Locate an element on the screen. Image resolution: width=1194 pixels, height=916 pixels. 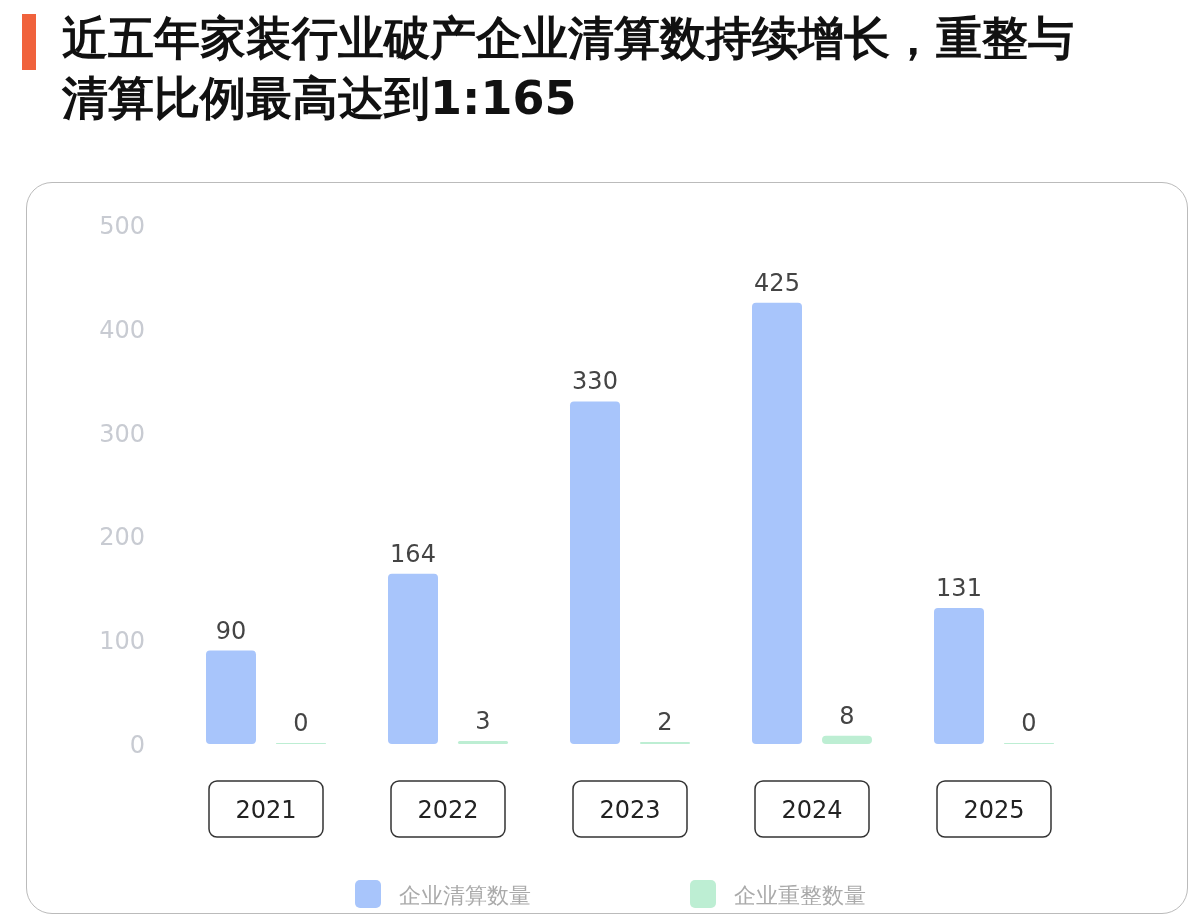
x-tick-label: 2021 is located at coordinates (266, 810).